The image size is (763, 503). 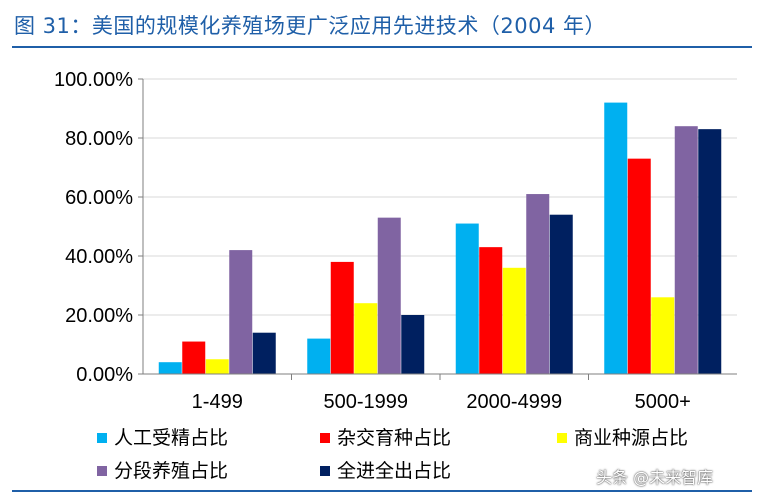 I want to click on y-tick-label: 40.00%, so click(x=99, y=257).